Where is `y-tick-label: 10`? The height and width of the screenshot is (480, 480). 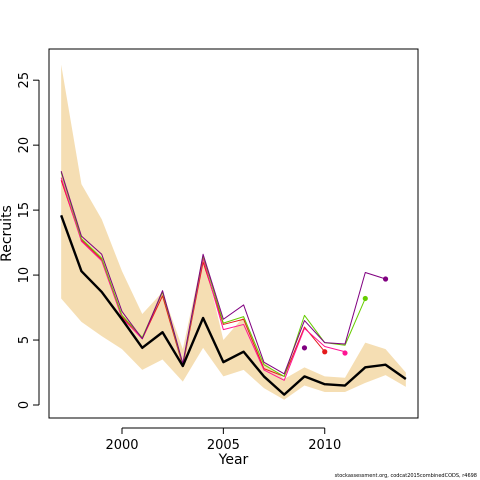
y-tick-label: 10 is located at coordinates (24, 275).